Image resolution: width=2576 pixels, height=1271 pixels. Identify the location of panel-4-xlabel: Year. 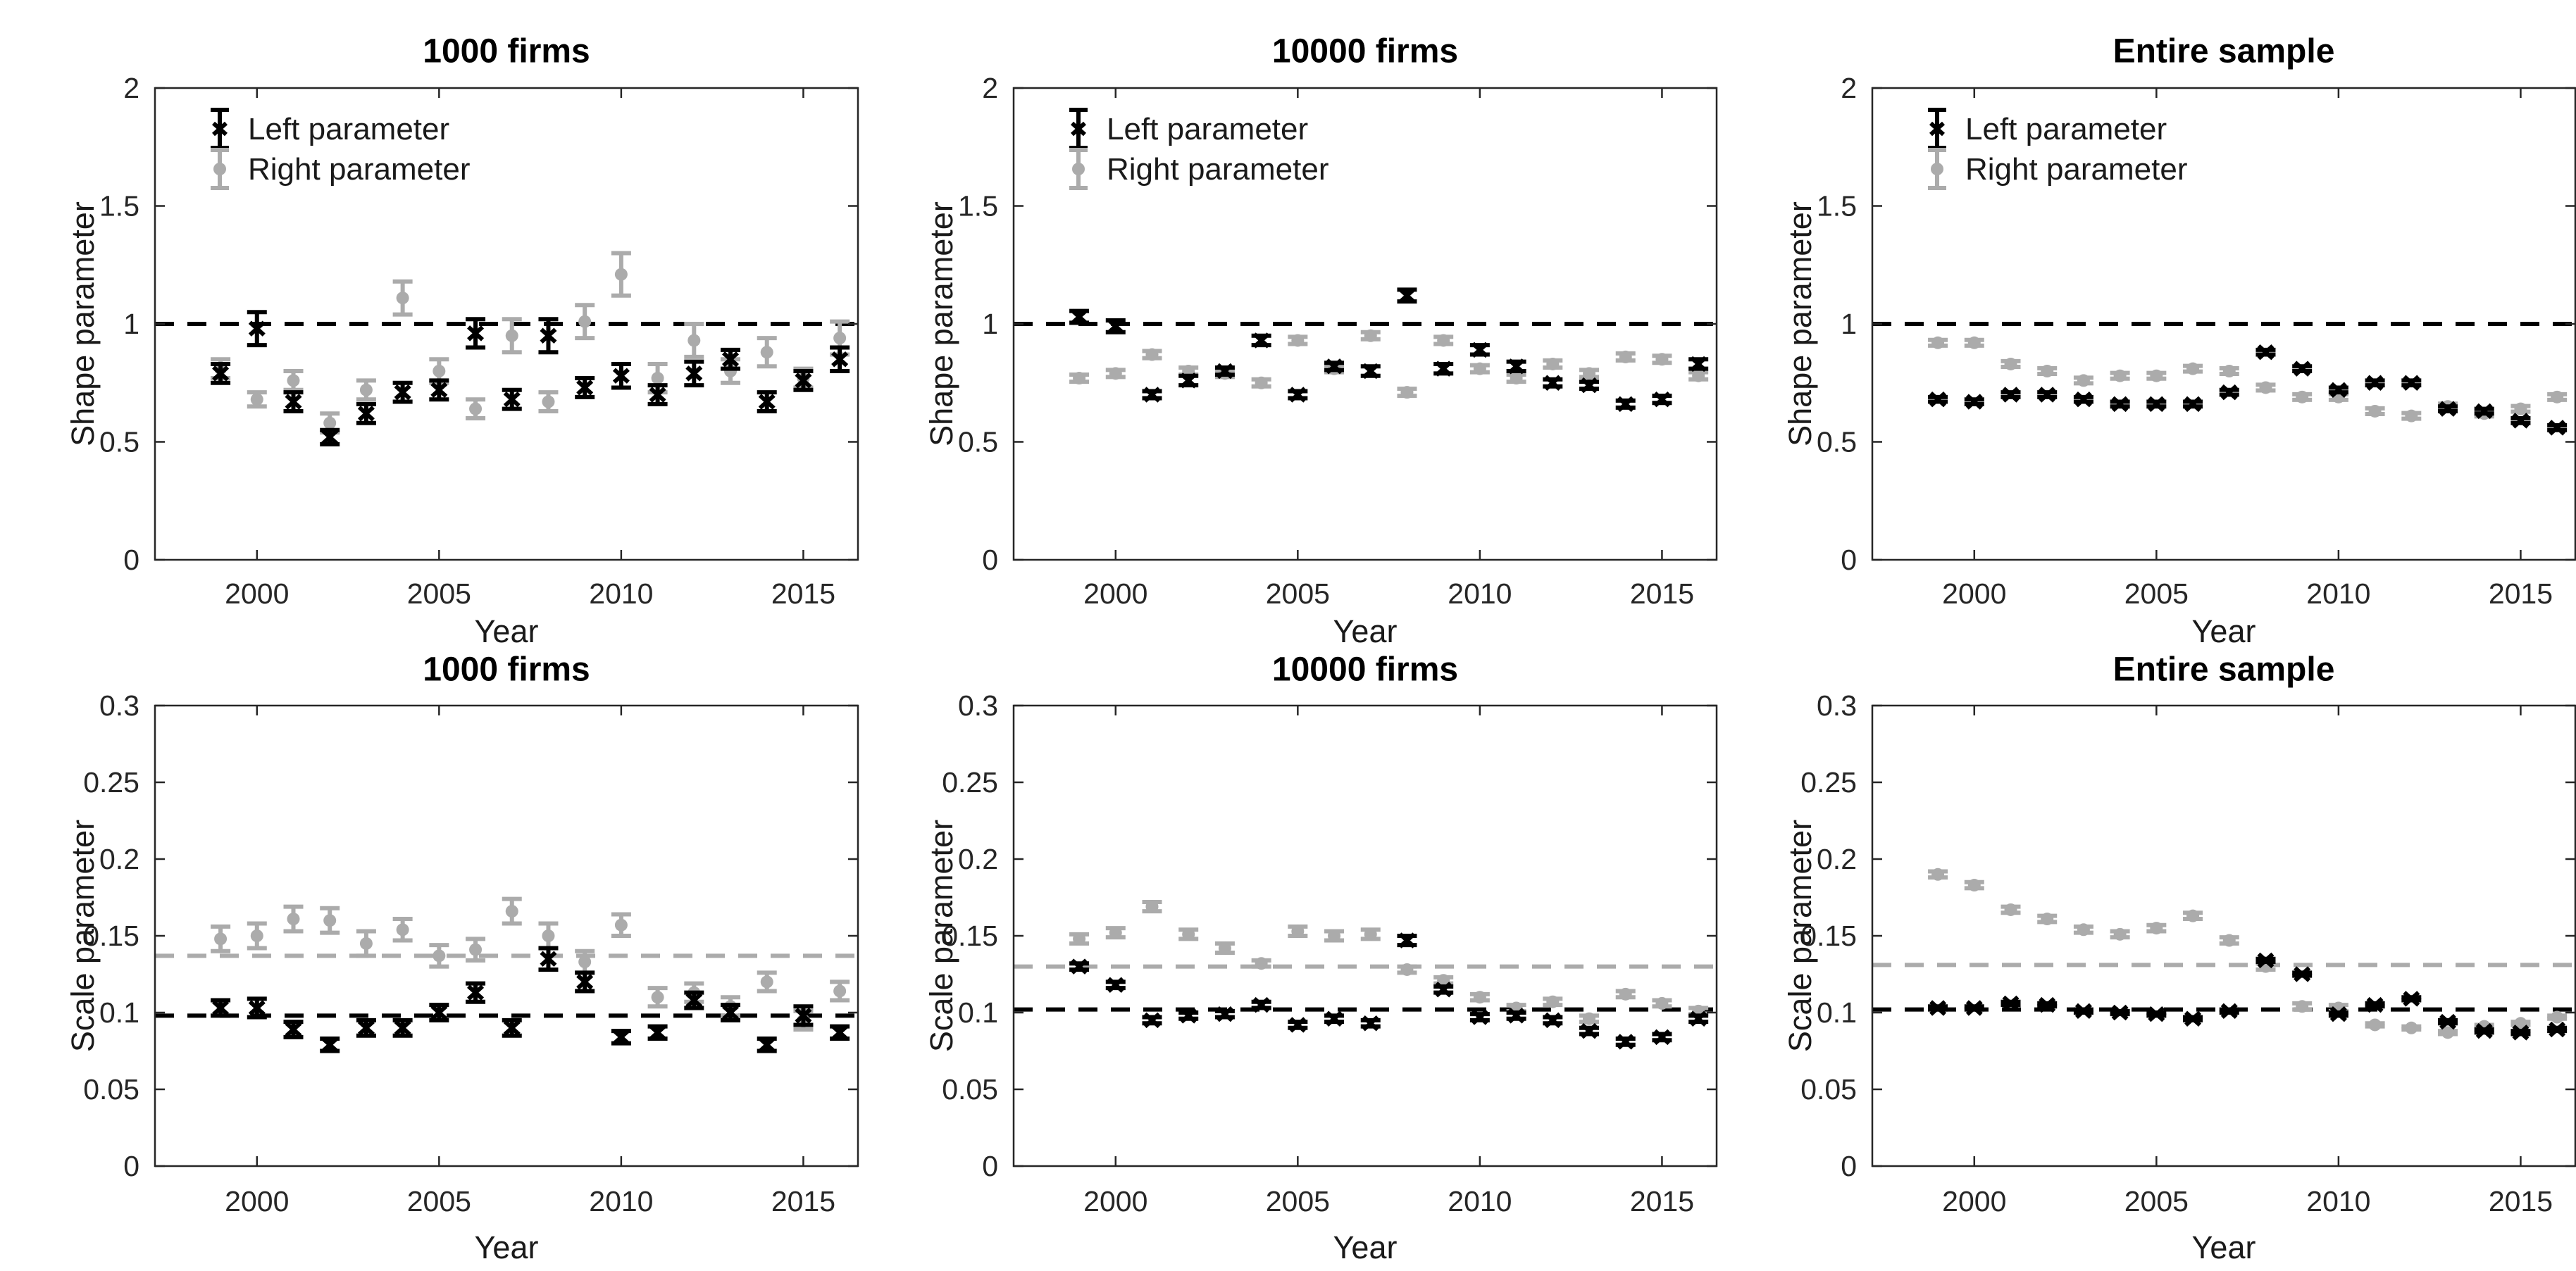
(1365, 1247).